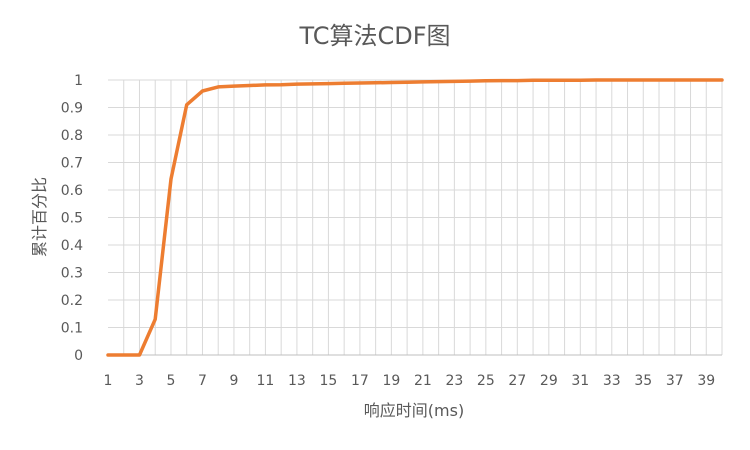 This screenshot has height=450, width=750. Describe the element at coordinates (360, 381) in the screenshot. I see `x-tick-label: 17` at that location.